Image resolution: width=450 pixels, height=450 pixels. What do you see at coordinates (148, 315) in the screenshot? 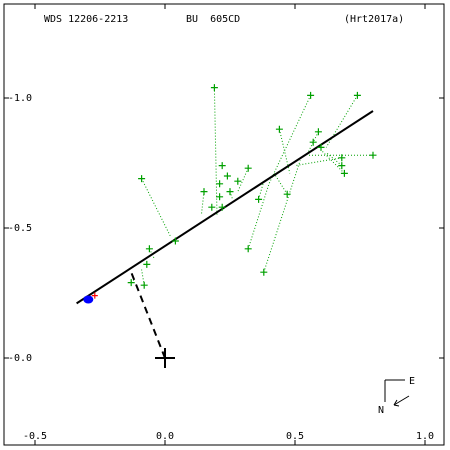
I see `node-line` at bounding box center [148, 315].